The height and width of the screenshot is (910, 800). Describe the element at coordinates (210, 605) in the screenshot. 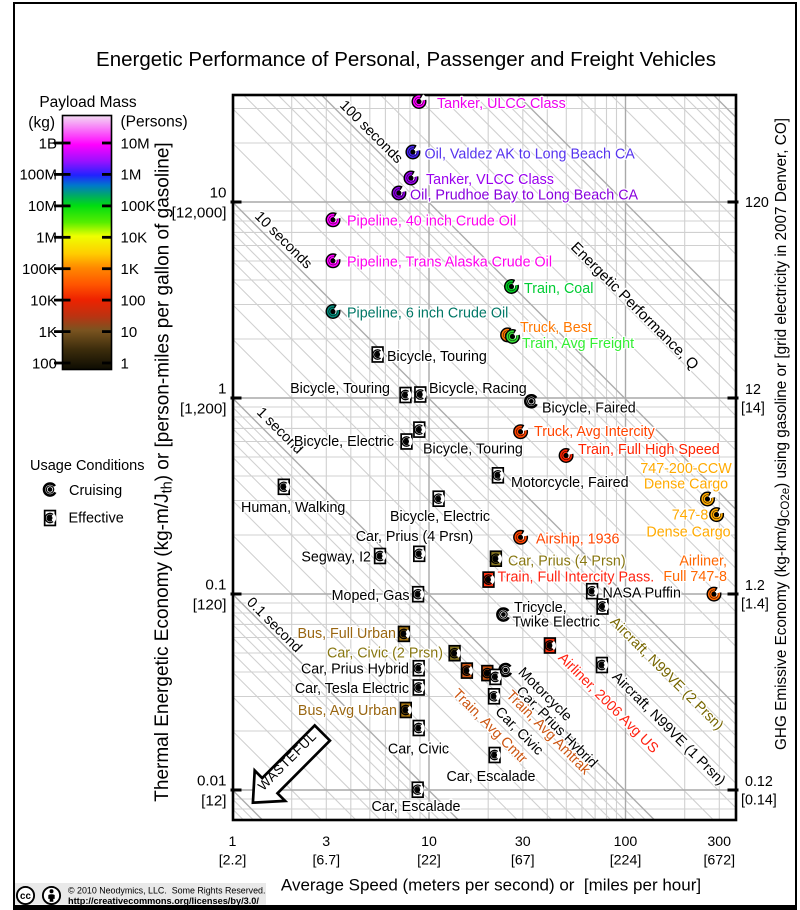

I see `svg-text: [120]` at that location.